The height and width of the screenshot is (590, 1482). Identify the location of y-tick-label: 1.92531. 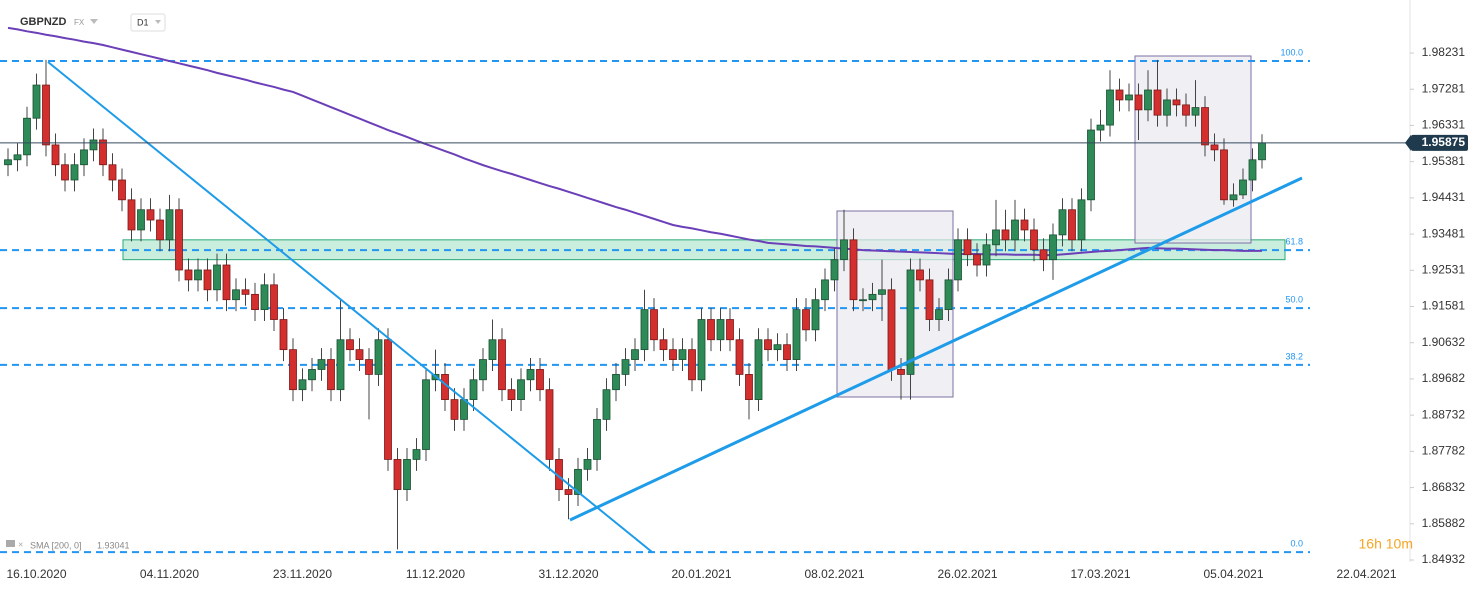
(1444, 269).